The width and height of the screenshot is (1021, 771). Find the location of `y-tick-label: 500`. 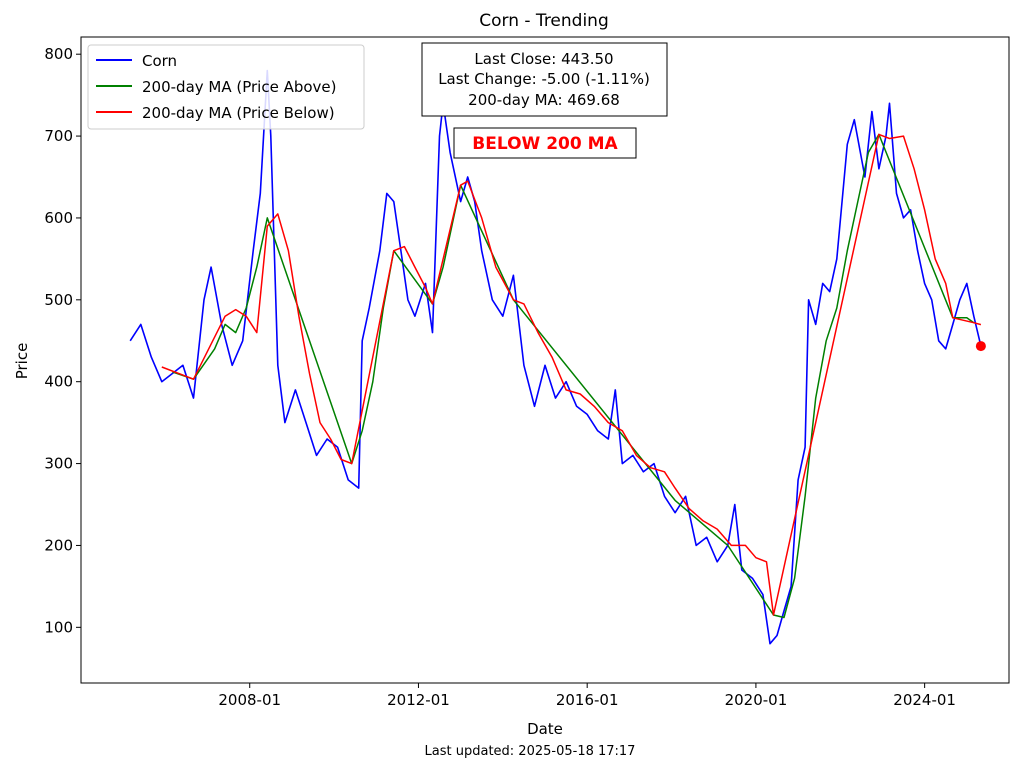

y-tick-label: 500 is located at coordinates (58, 300).